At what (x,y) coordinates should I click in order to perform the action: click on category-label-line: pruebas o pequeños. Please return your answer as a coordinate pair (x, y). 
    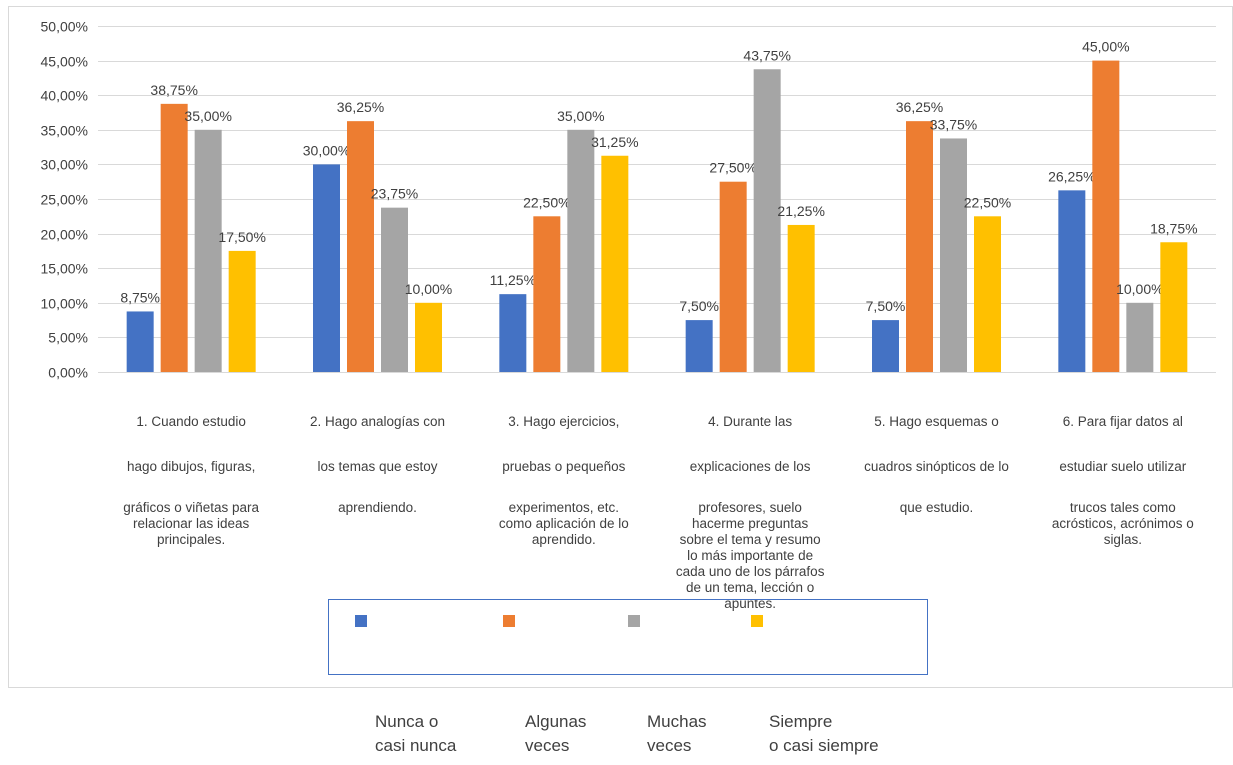
    Looking at the image, I should click on (564, 467).